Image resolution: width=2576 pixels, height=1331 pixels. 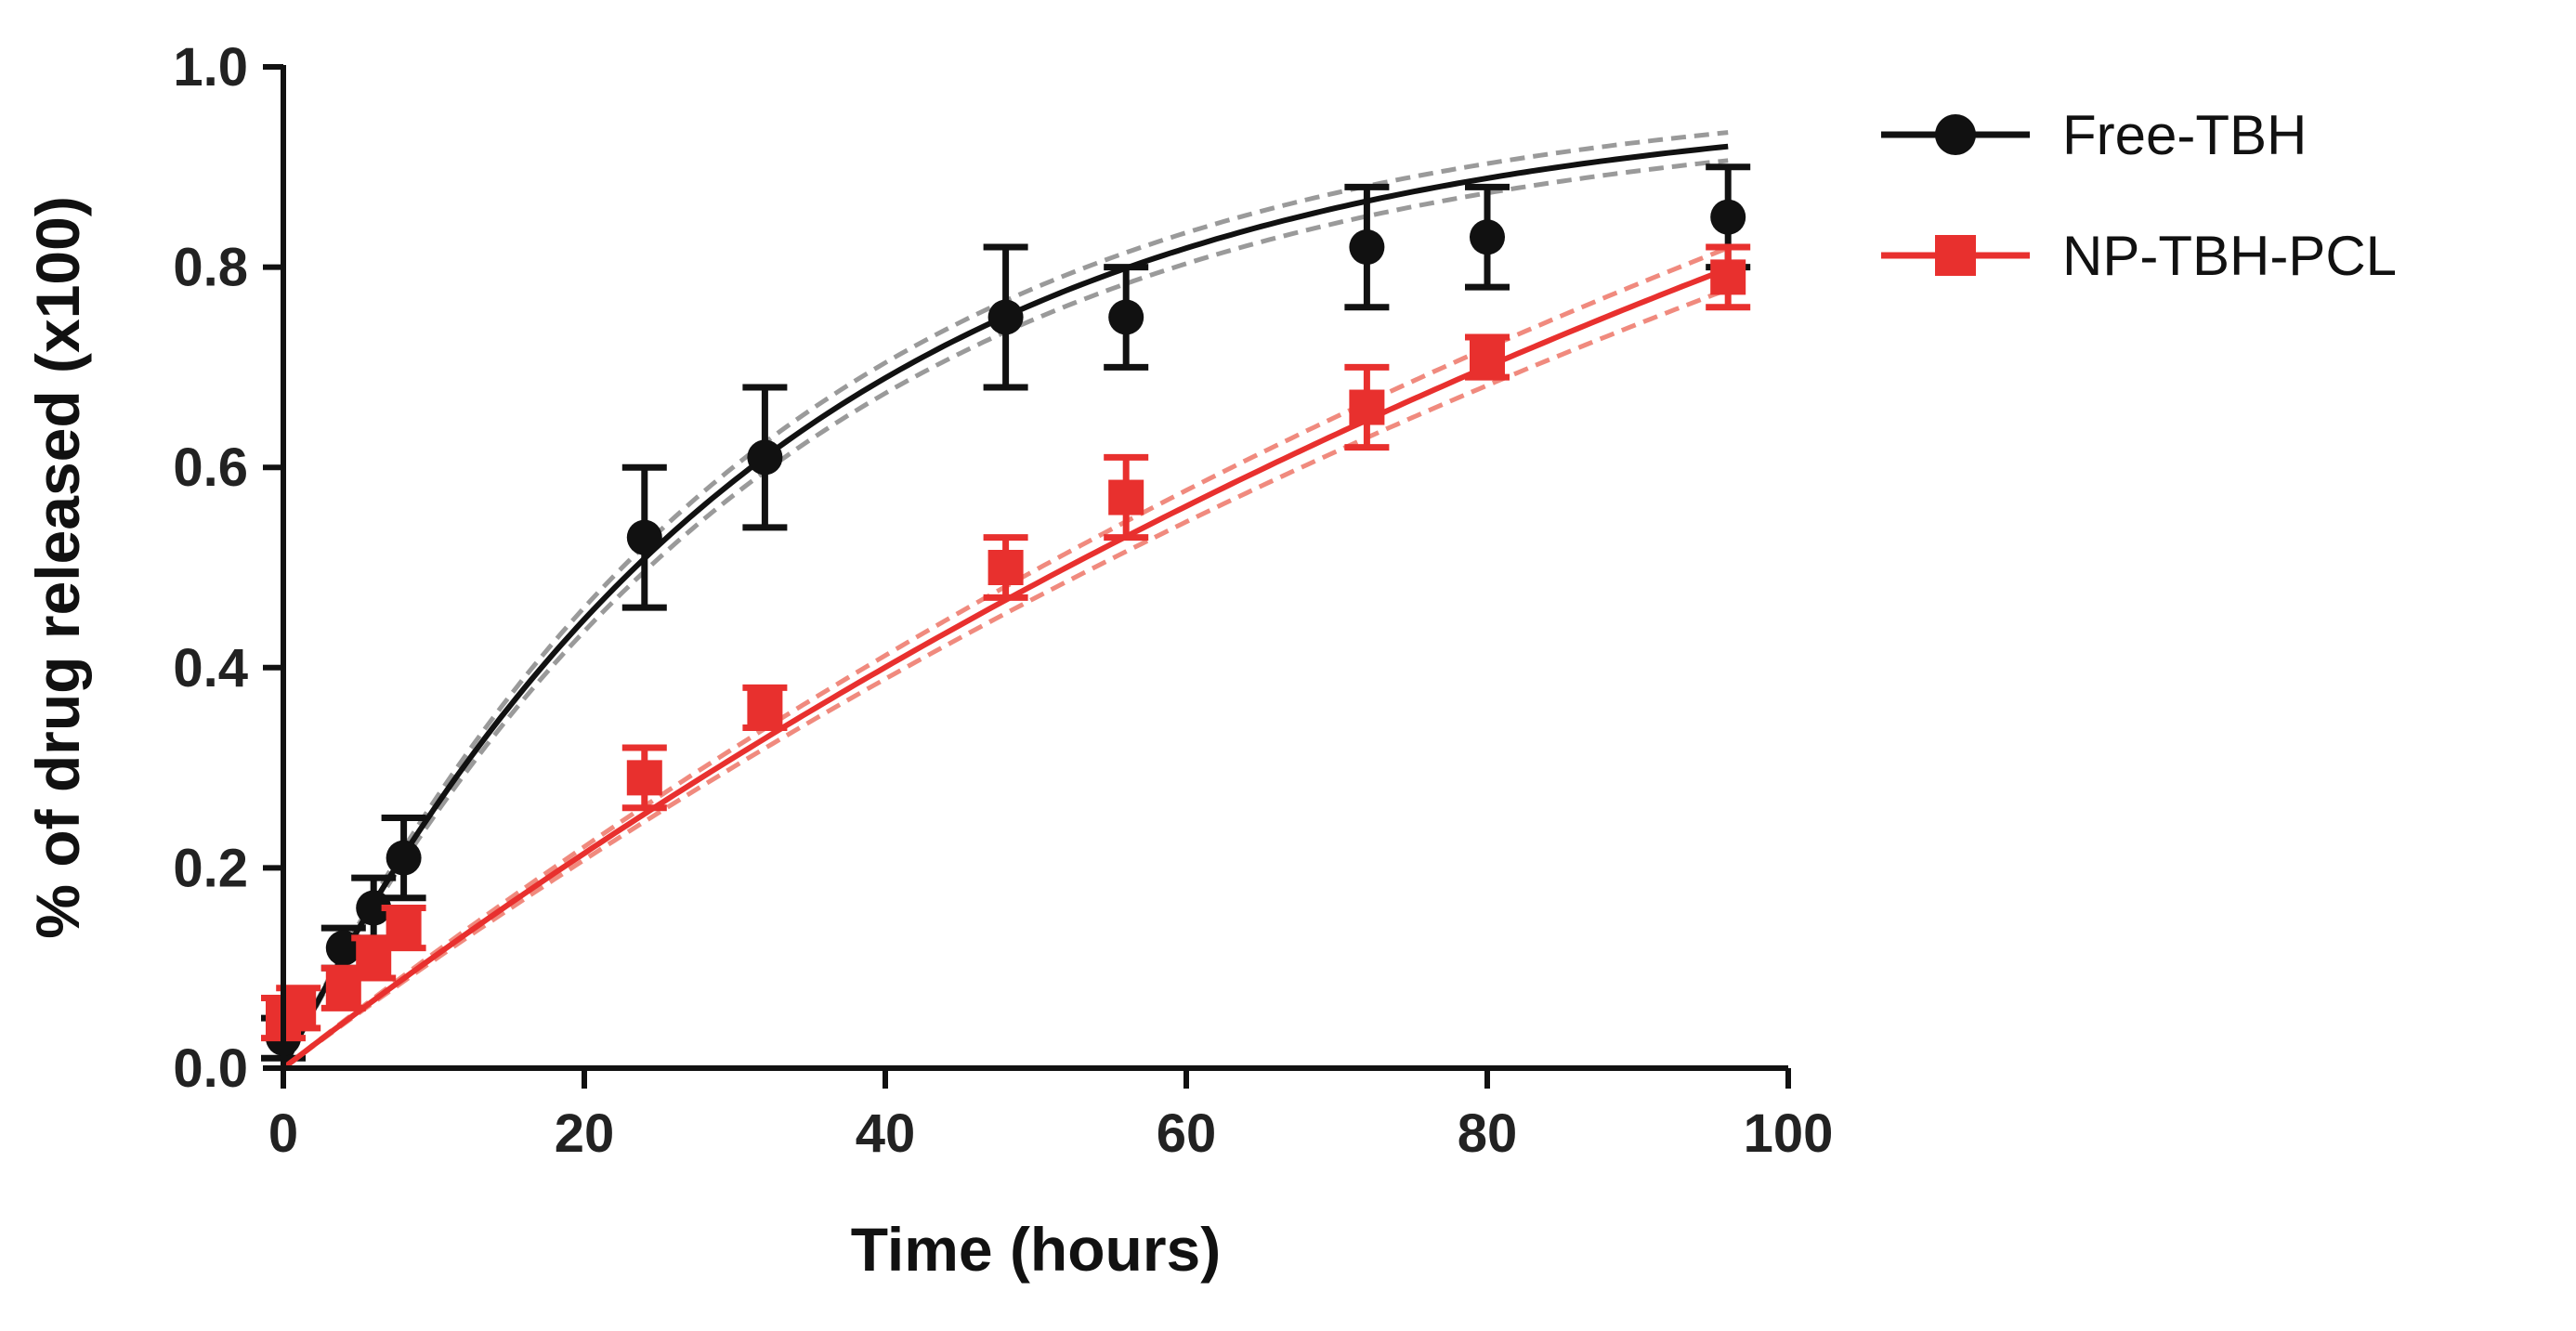 I want to click on legend-label-free-tbh: Free-TBH, so click(x=2184, y=135).